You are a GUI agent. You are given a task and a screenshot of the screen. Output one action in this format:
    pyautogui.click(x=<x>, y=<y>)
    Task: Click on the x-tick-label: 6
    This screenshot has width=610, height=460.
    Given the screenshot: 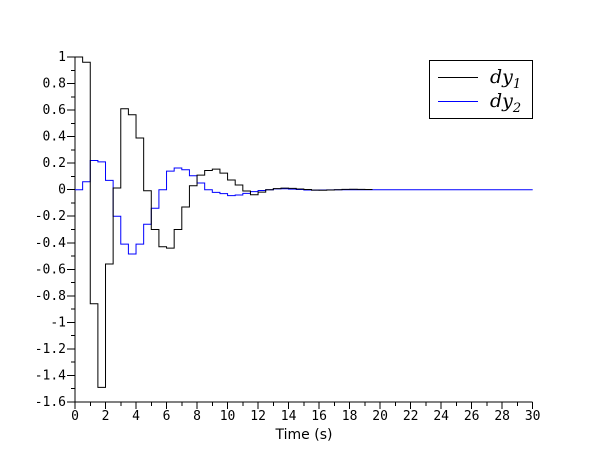 What is the action you would take?
    pyautogui.click(x=167, y=416)
    